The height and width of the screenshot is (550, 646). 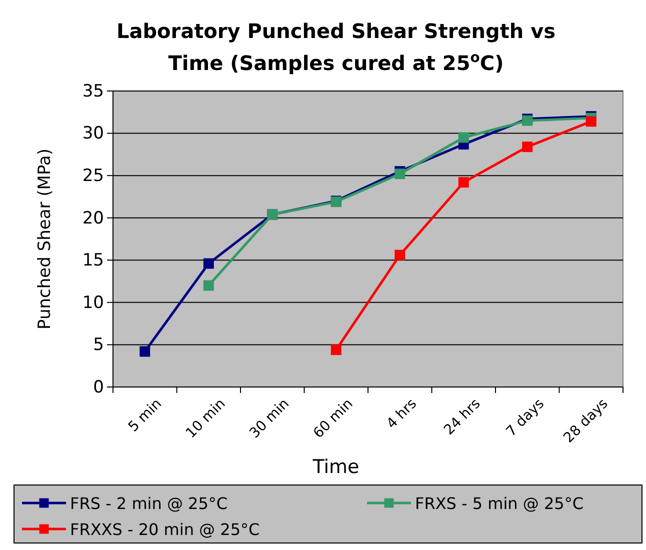 What do you see at coordinates (462, 417) in the screenshot?
I see `x-tick-label: 24 hrs` at bounding box center [462, 417].